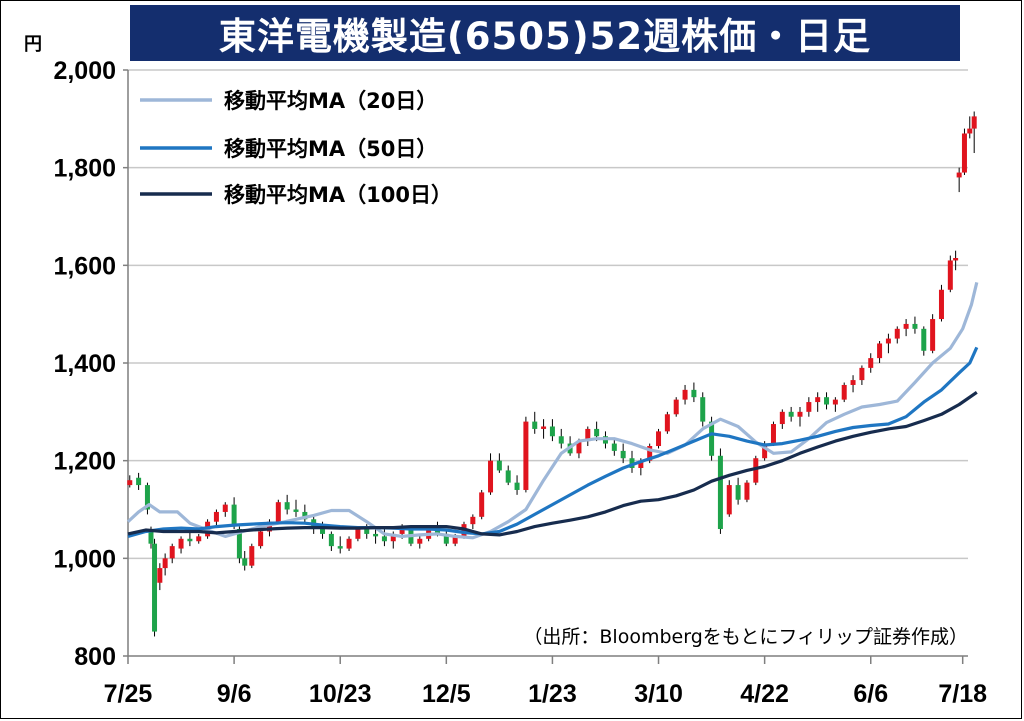  Describe the element at coordinates (545, 36) in the screenshot. I see `chart-title: 東洋電機製造(6505)52週株価・日足` at that location.